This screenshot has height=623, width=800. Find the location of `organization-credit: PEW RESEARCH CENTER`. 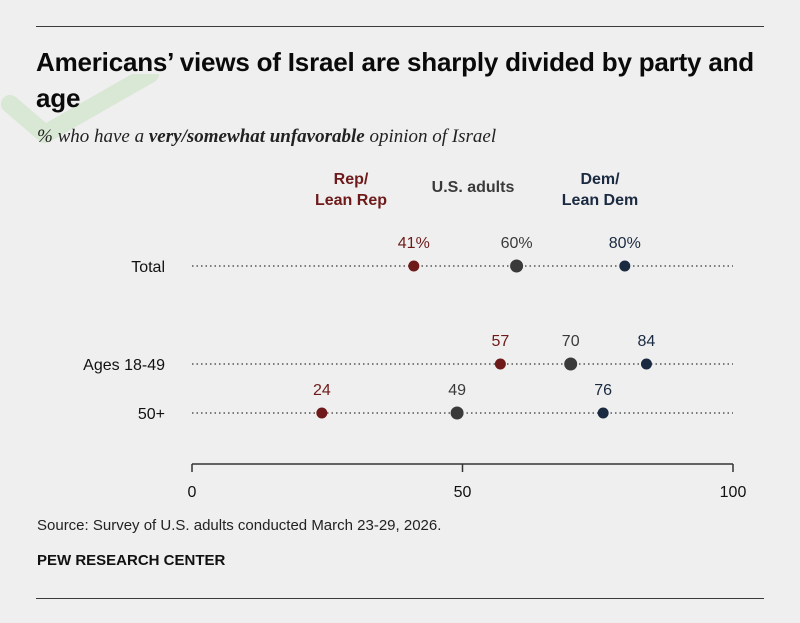

organization-credit: PEW RESEARCH CENTER is located at coordinates (131, 560).